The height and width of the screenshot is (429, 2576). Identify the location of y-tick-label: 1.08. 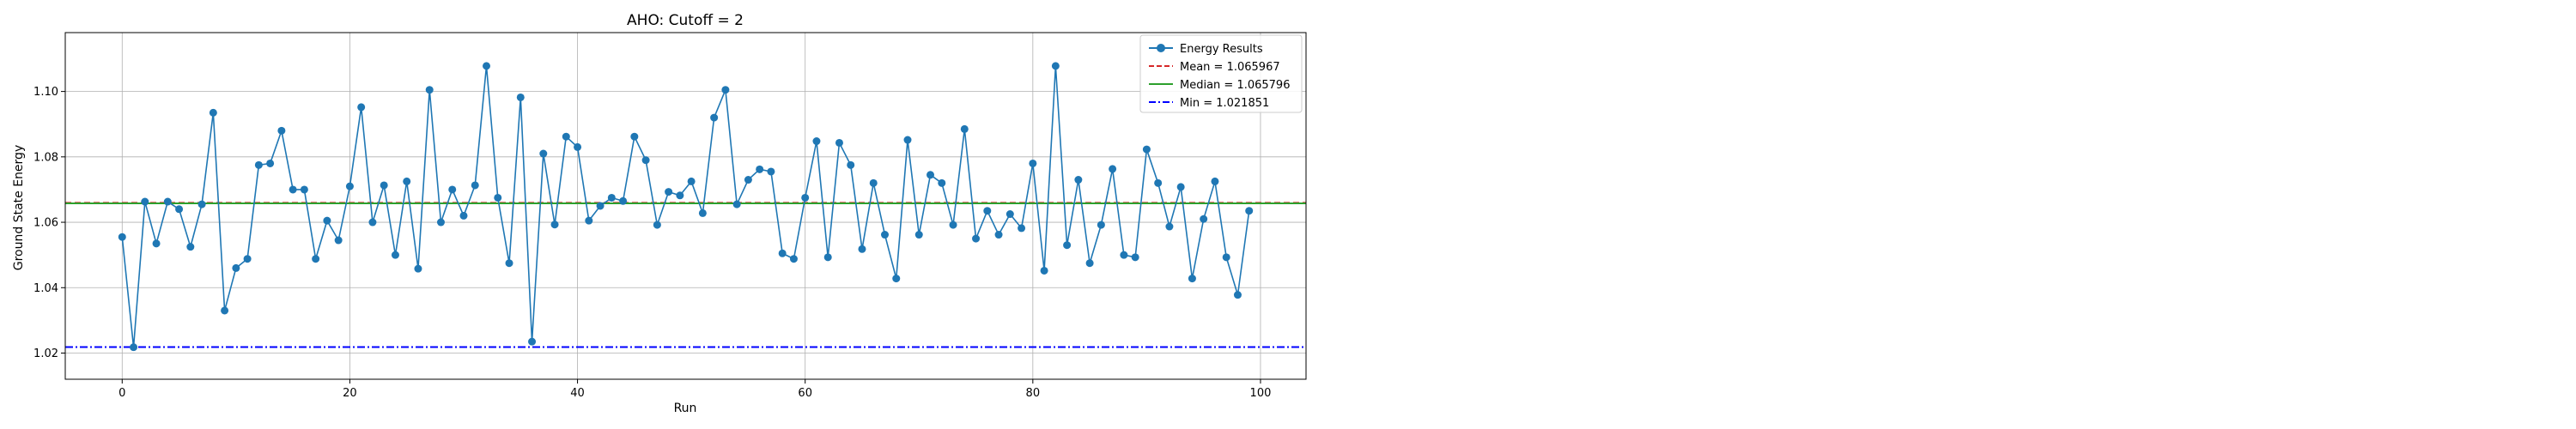
(45, 157).